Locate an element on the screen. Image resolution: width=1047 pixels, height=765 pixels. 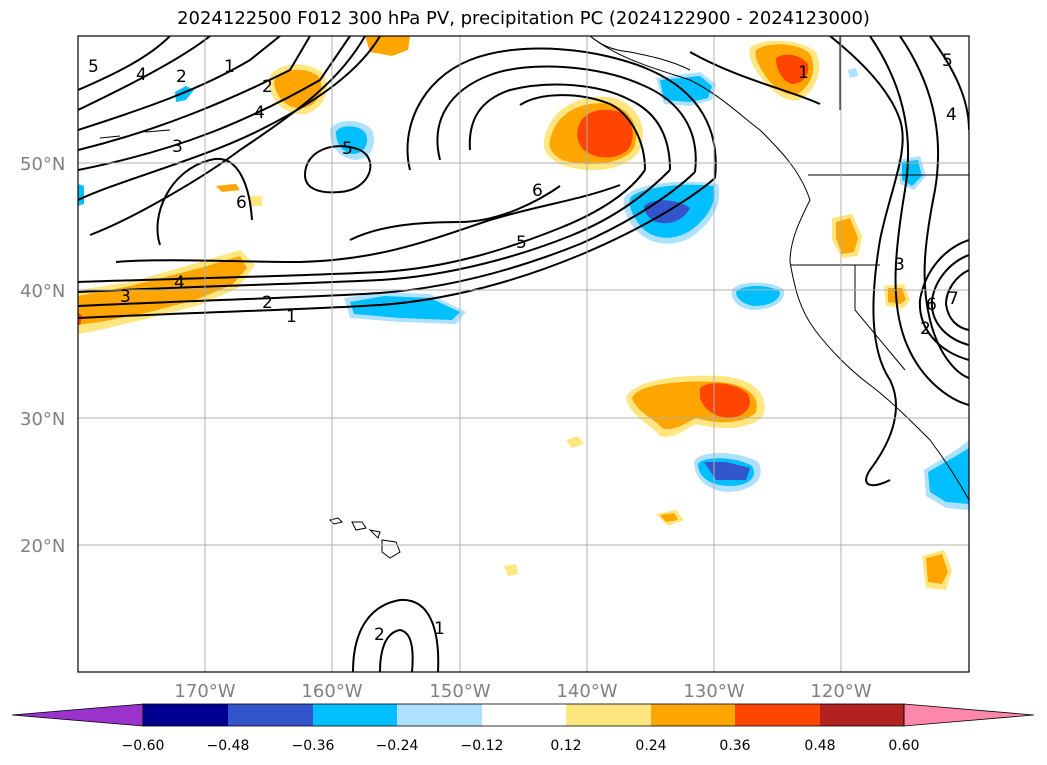
colorbar-tick-label: −0.24 is located at coordinates (397, 746).